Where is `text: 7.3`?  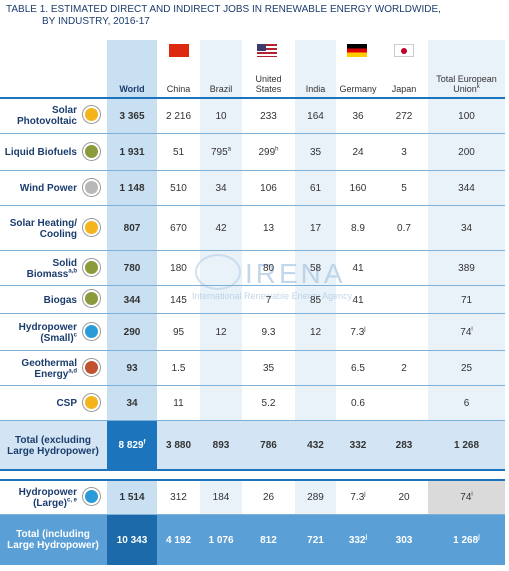 text: 7.3 is located at coordinates (357, 332).